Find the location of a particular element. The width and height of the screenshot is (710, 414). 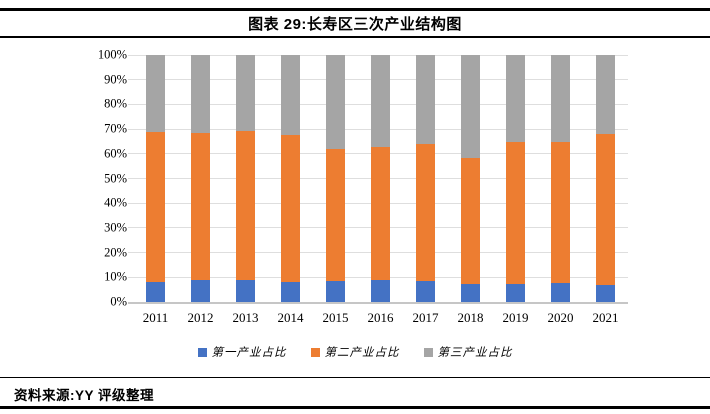

y-tick-label: 50% is located at coordinates (115, 178).